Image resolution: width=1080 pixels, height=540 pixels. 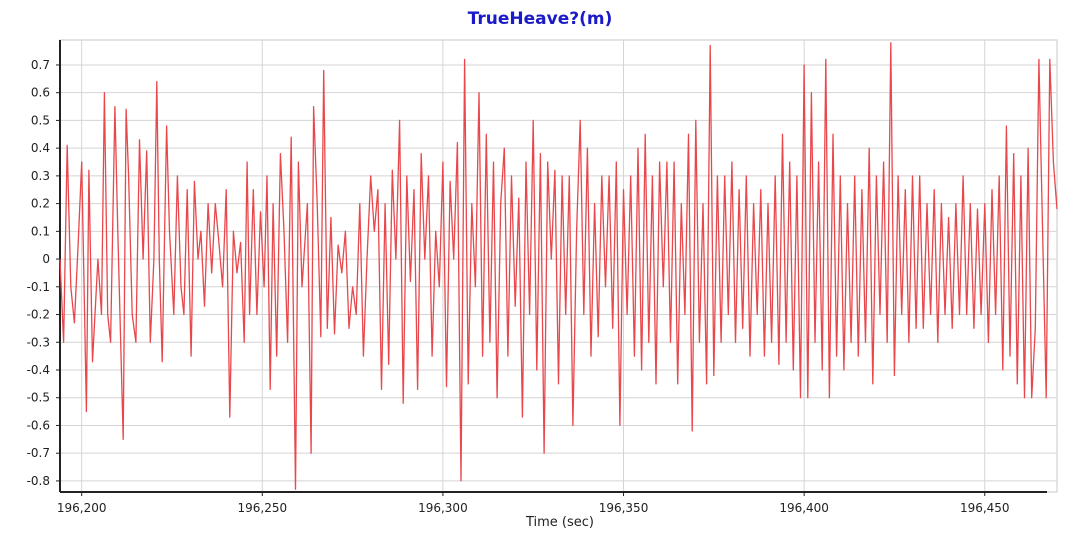 I want to click on chart-title: TrueHeave?(m), so click(x=540, y=19).